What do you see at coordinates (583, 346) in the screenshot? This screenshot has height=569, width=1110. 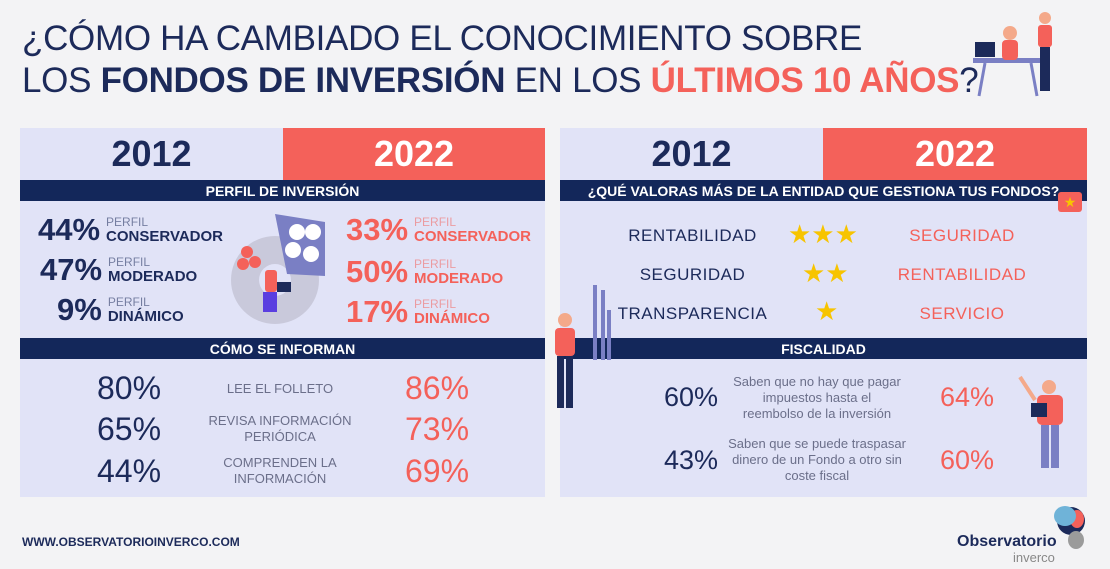 I see `man-bar-chart-illustration` at bounding box center [583, 346].